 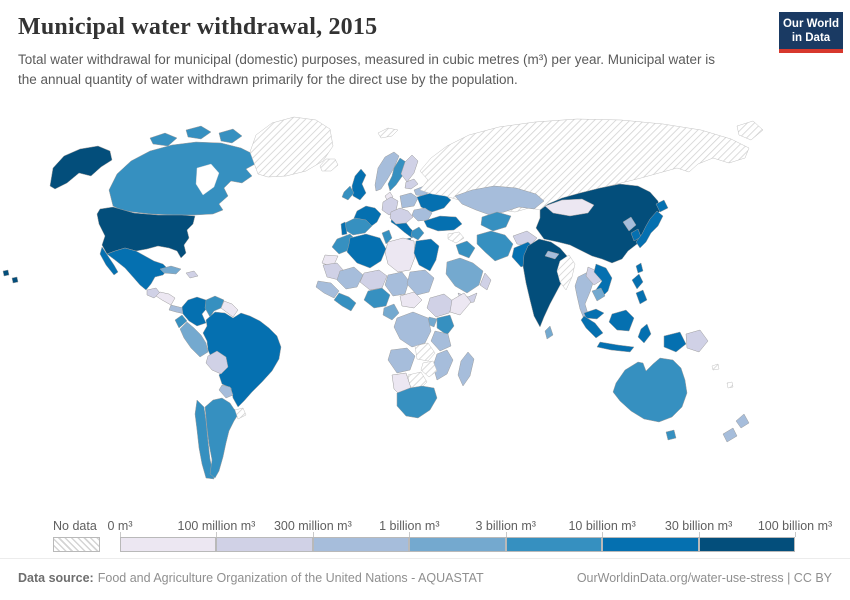 What do you see at coordinates (409, 200) in the screenshot?
I see `country-poland` at bounding box center [409, 200].